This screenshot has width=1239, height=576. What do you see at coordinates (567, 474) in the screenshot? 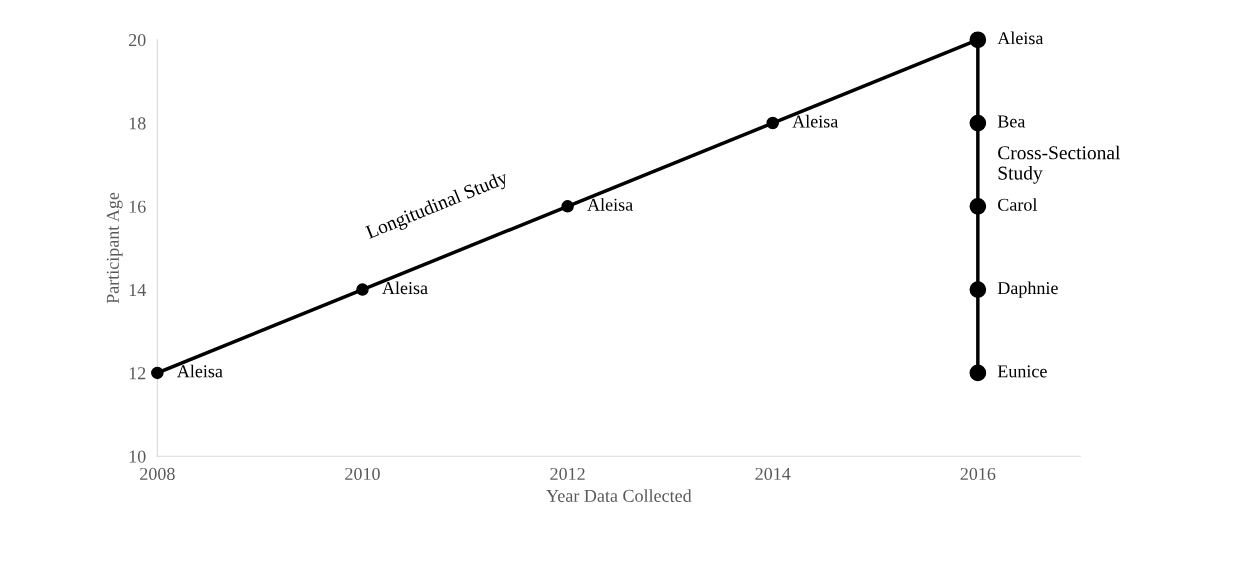
I see `x-tick-label: 2012` at bounding box center [567, 474].